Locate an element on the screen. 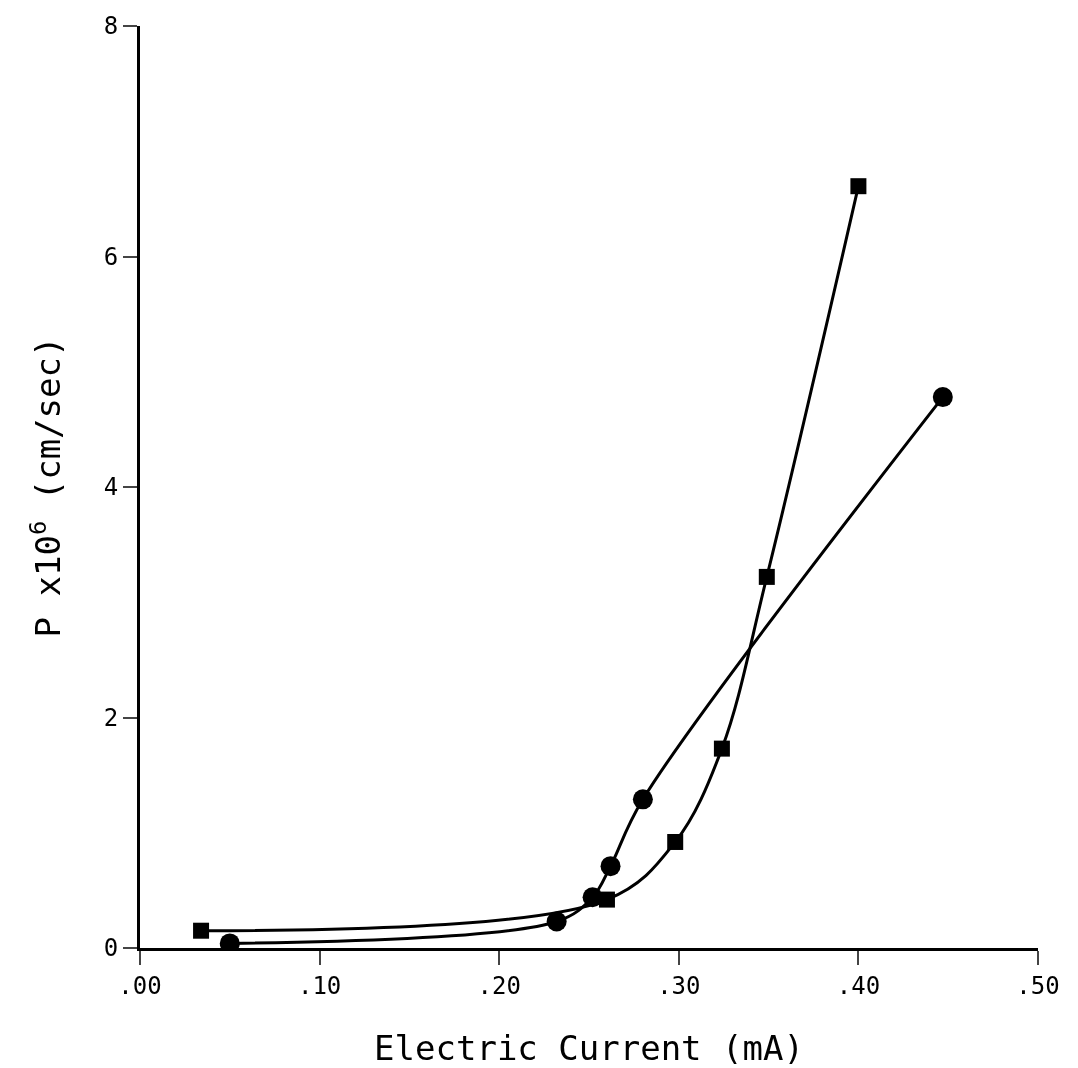 The width and height of the screenshot is (1078, 1068). x-tick-label: .40 is located at coordinates (858, 985).